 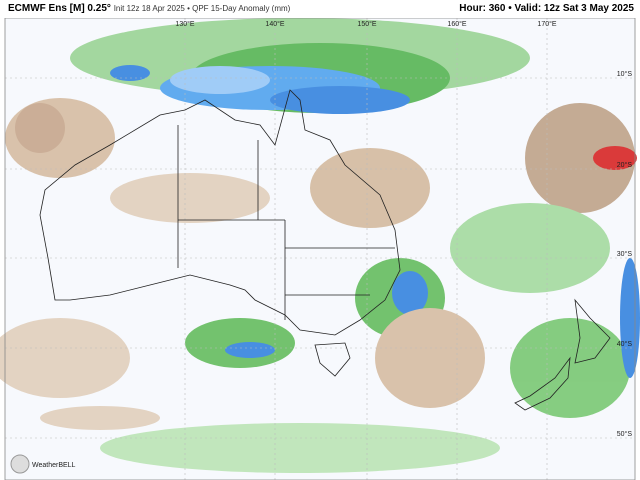 I want to click on lon-label: 150°E, so click(x=366, y=24).